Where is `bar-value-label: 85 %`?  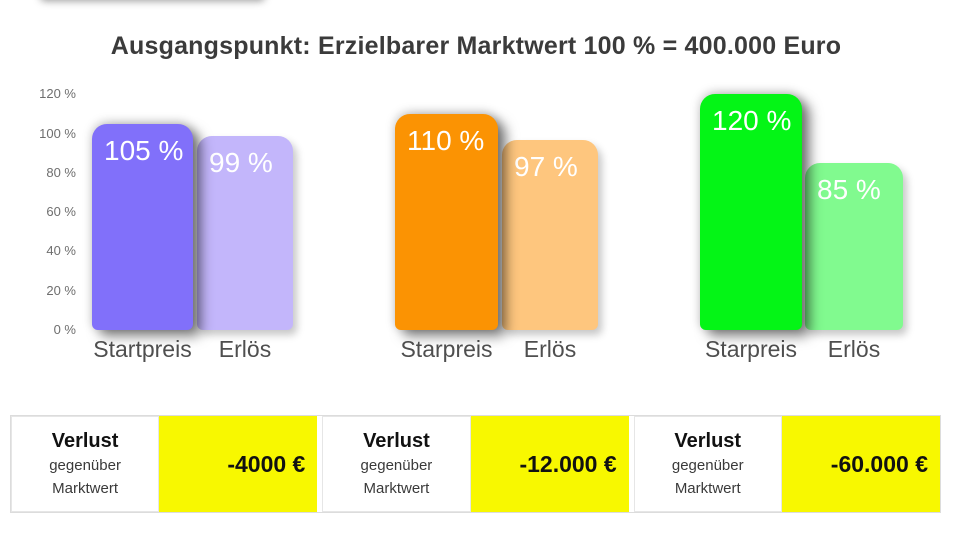
bar-value-label: 85 % is located at coordinates (849, 189).